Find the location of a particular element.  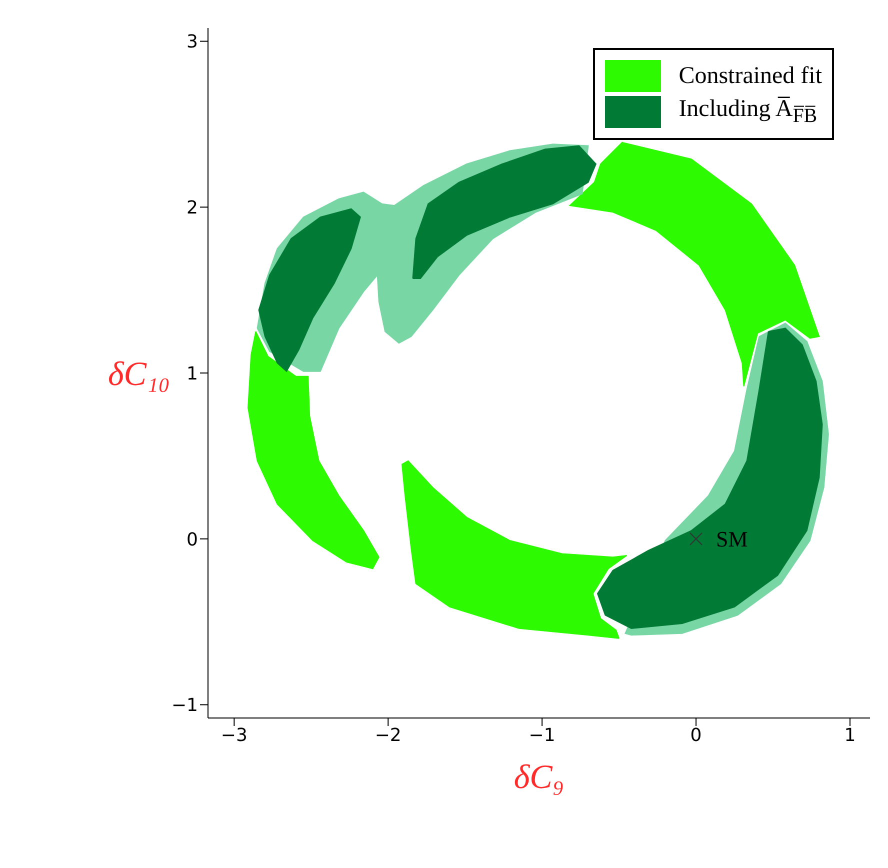

x-tick-label: −1 is located at coordinates (542, 735).